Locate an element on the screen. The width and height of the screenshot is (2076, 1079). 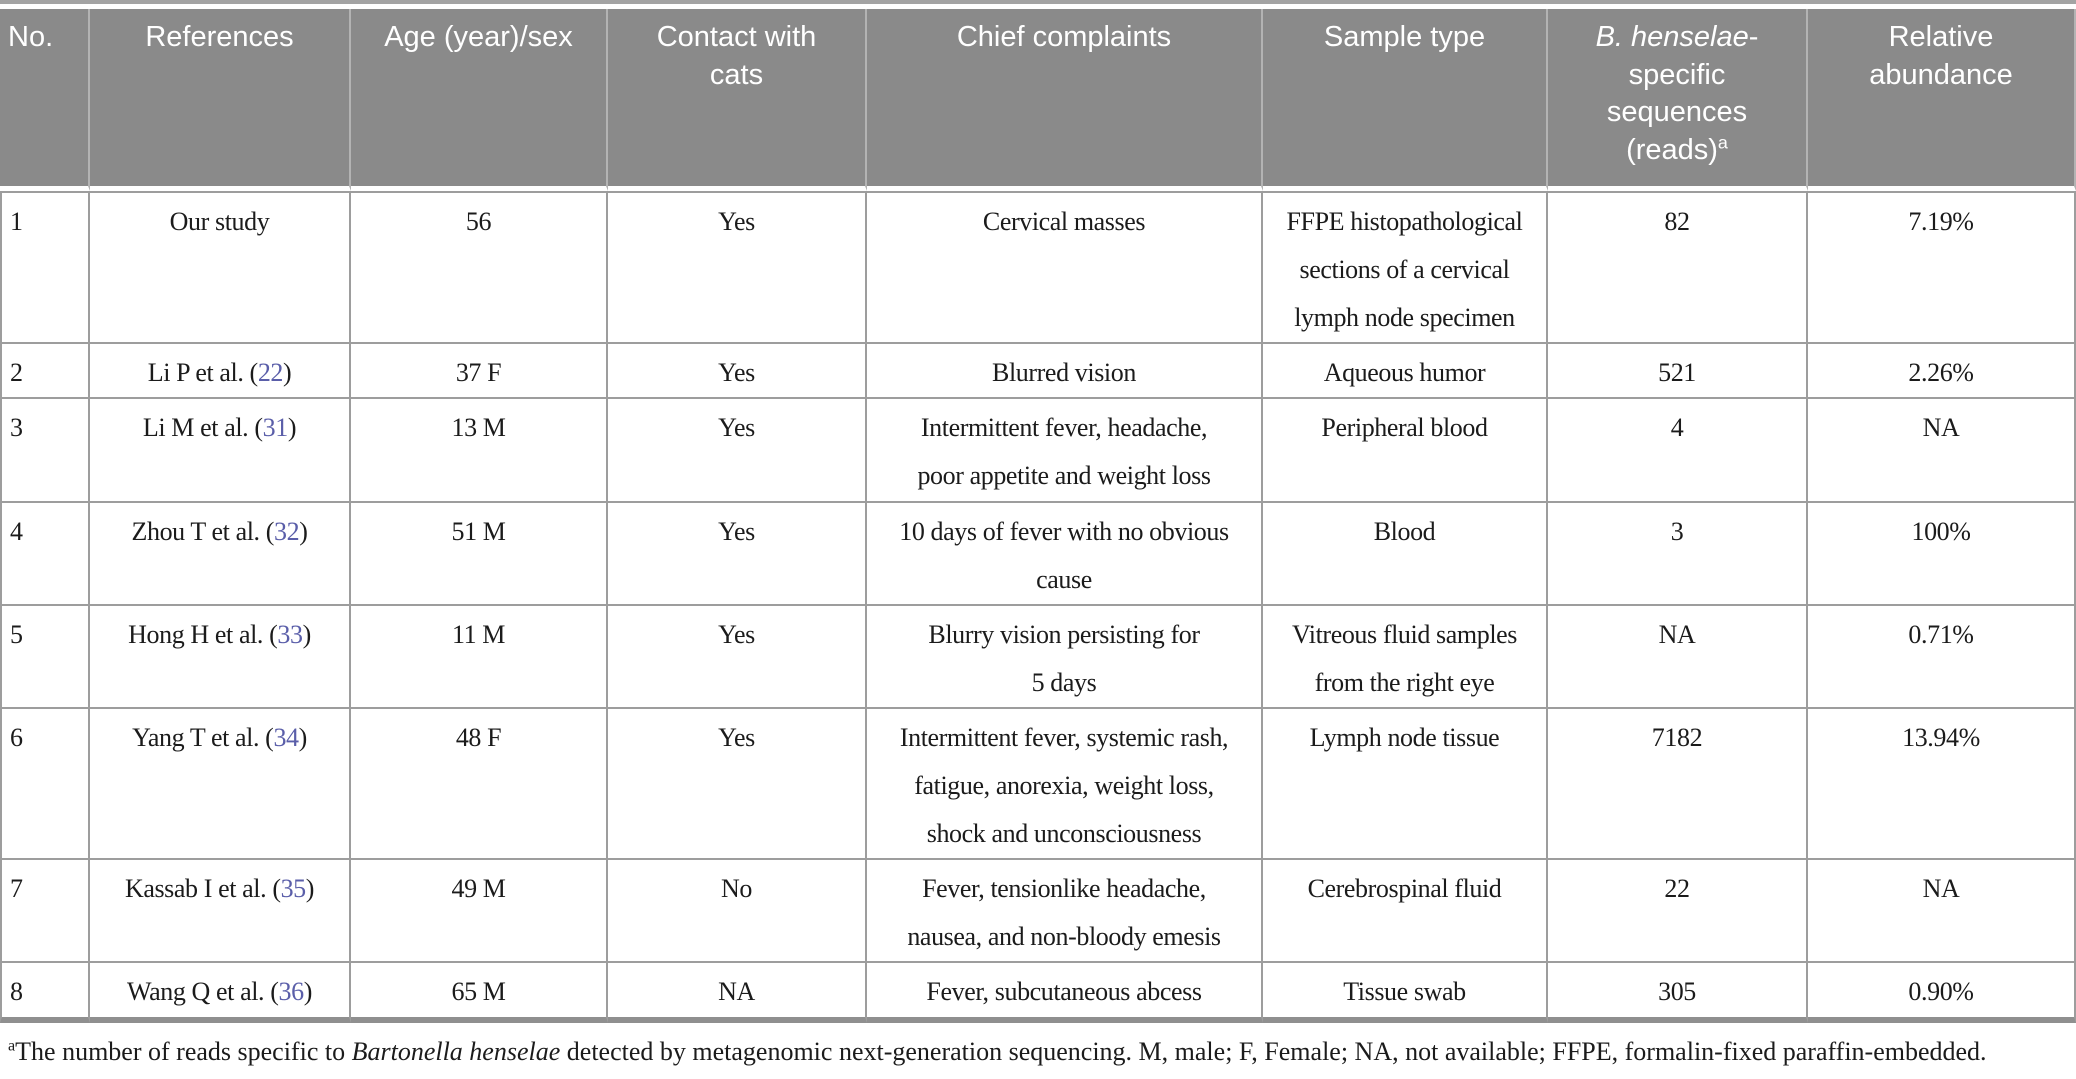
cell-references: Kassab I et al. (35) is located at coordinates (220, 912).